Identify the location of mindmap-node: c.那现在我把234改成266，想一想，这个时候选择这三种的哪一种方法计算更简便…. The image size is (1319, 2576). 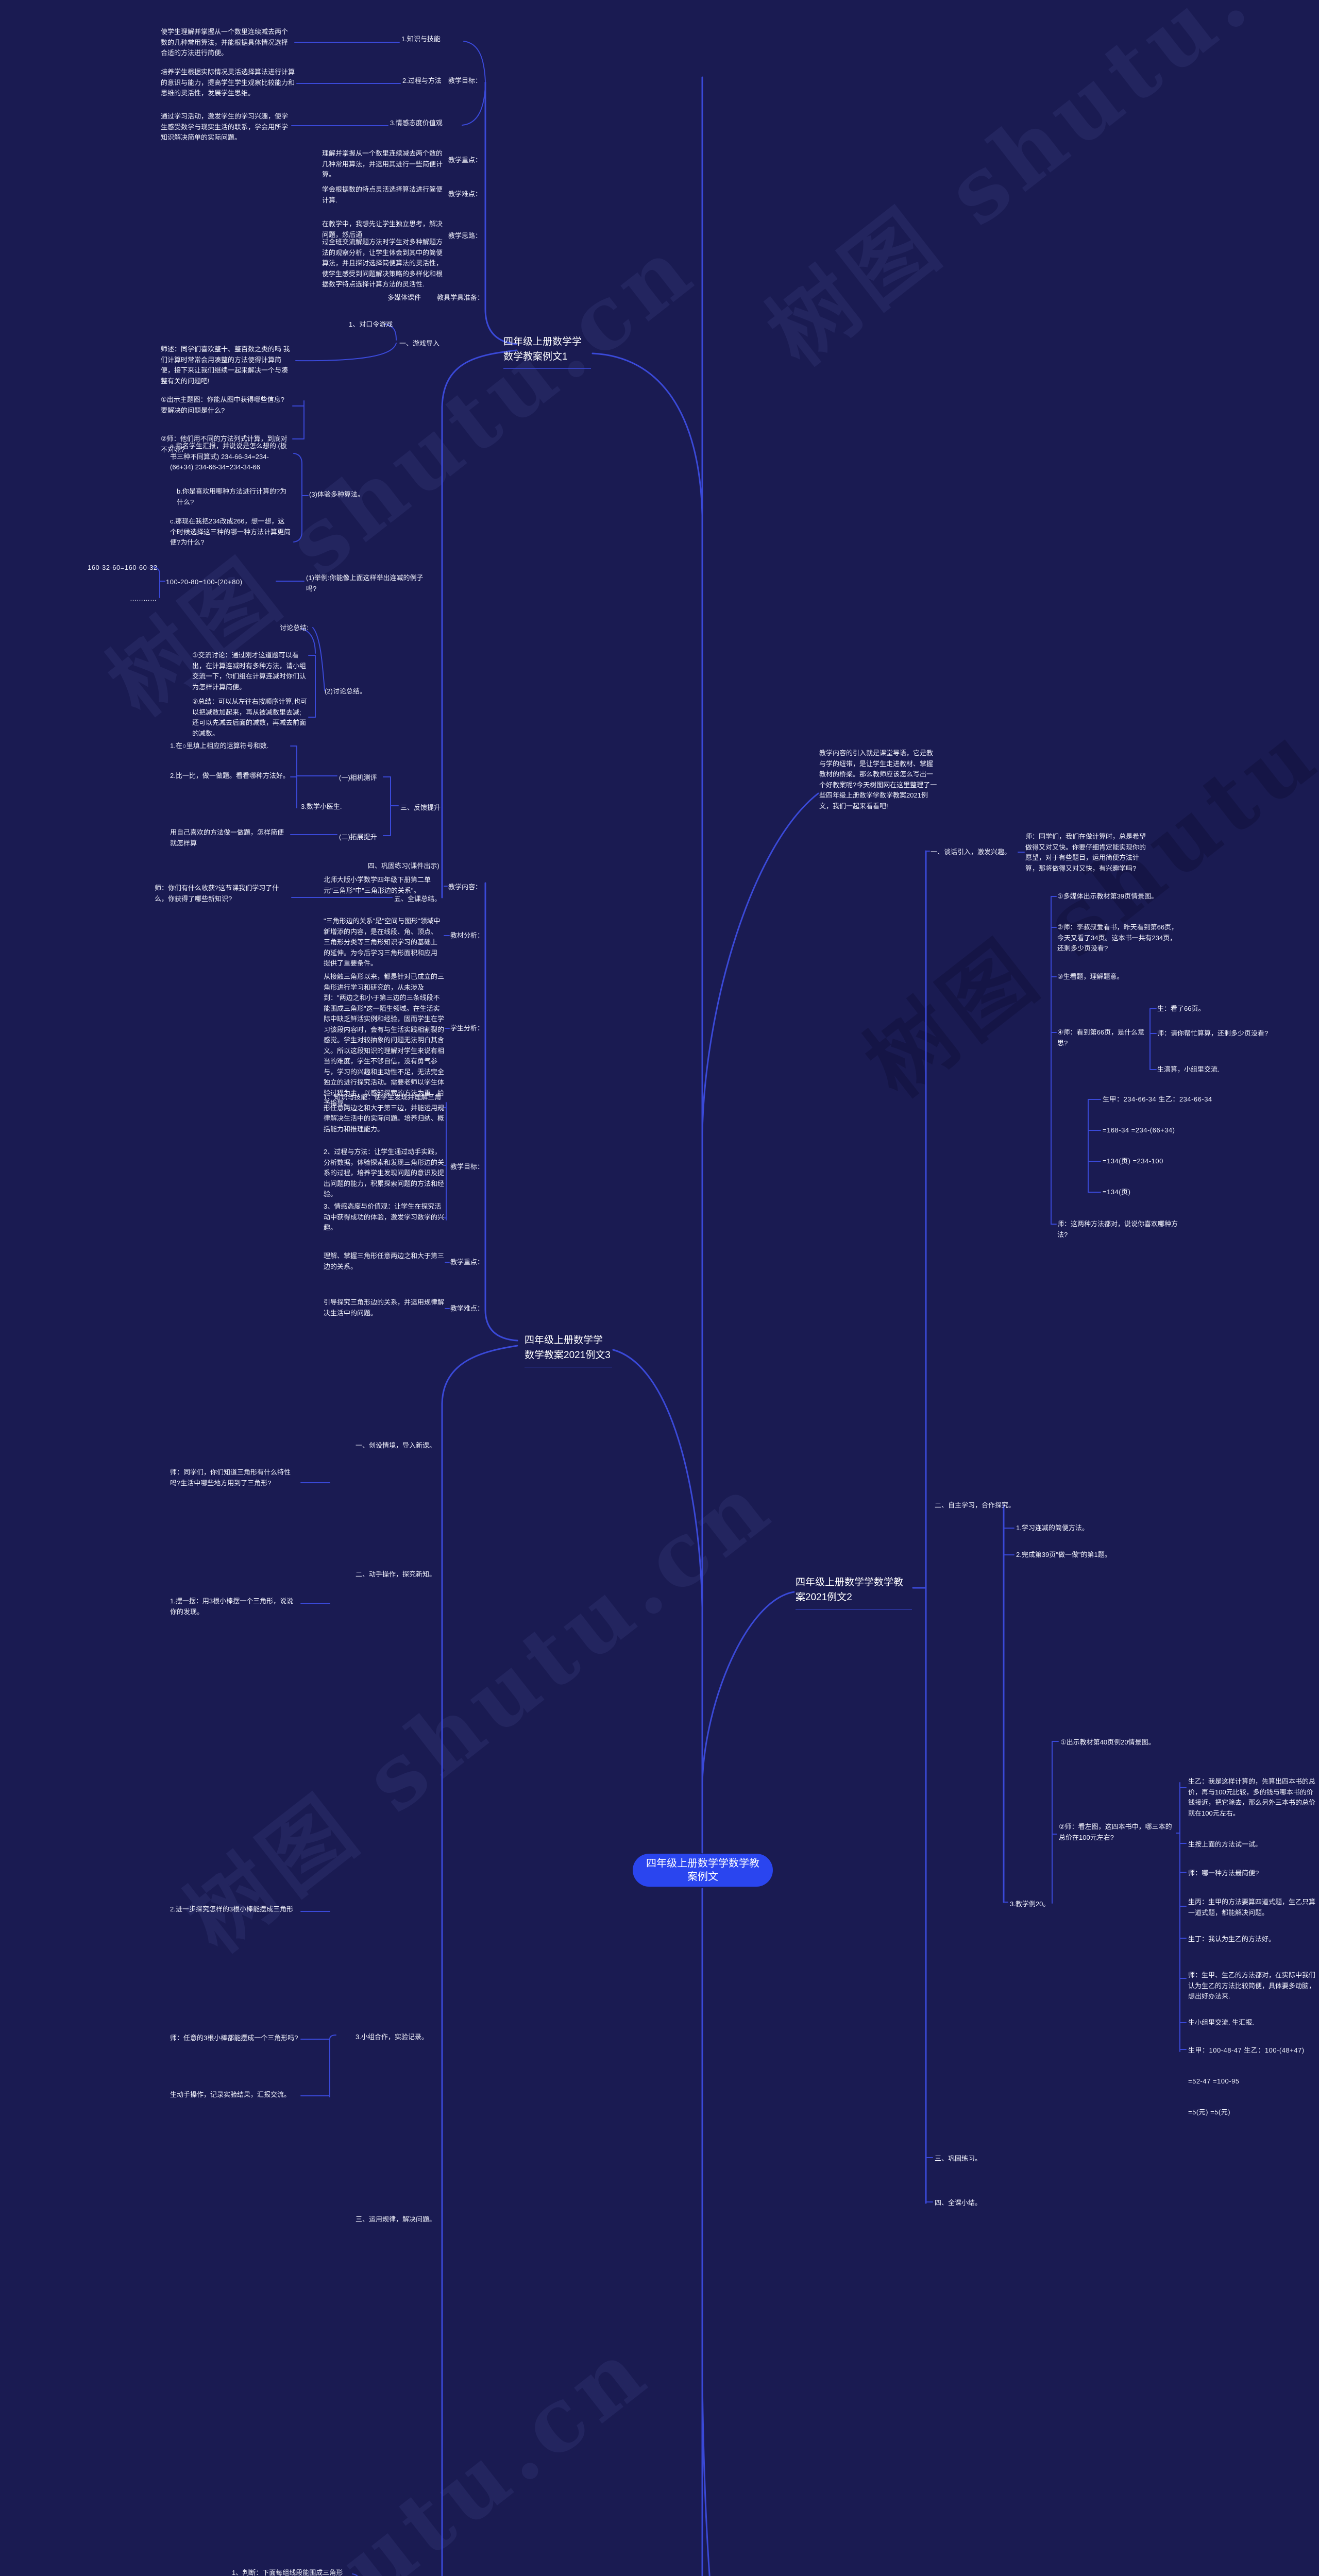
(230, 532).